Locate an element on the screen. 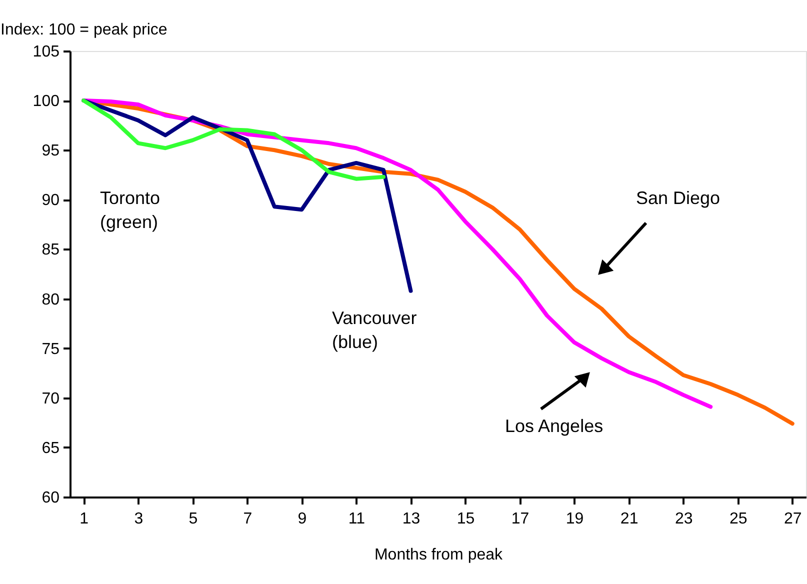  x-tick-label: 25 is located at coordinates (738, 519).